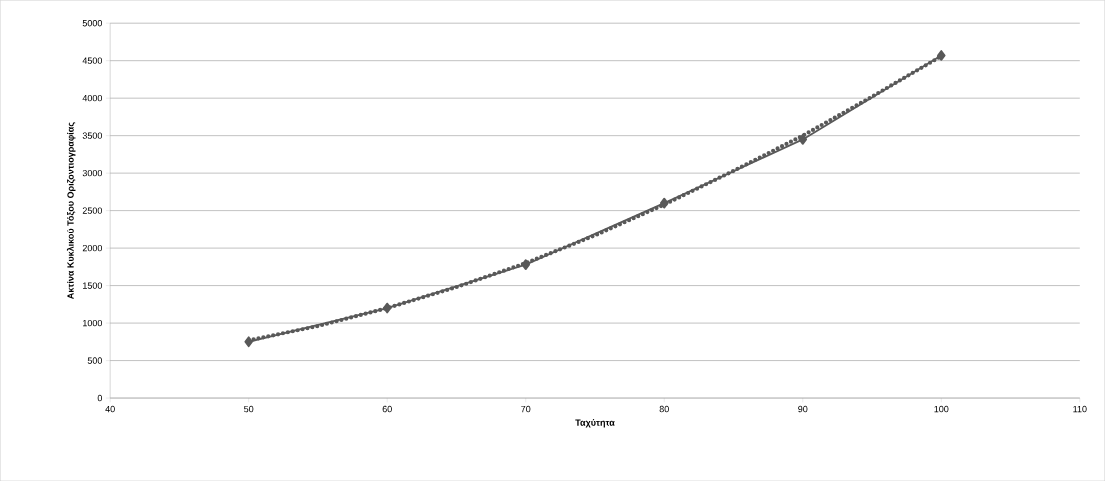 The height and width of the screenshot is (481, 1105). I want to click on y-tick-label: 1000, so click(93, 323).